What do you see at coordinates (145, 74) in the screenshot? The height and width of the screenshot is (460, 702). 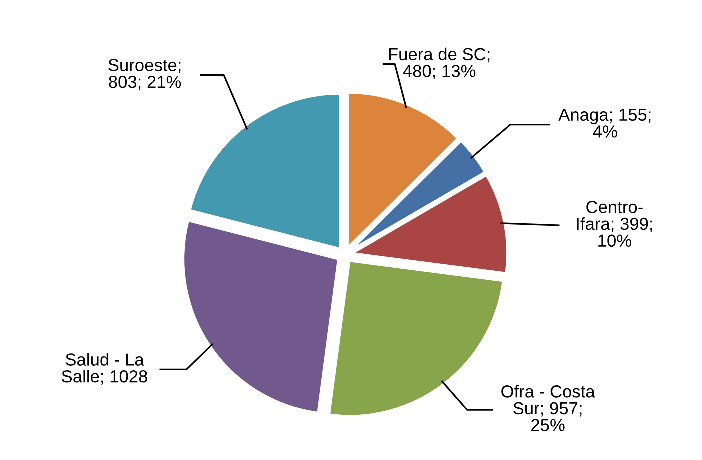 I see `slice-label: Suroeste; 803; 21%` at bounding box center [145, 74].